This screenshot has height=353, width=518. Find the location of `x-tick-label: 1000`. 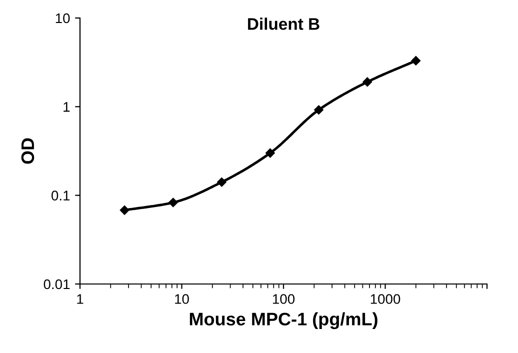

x-tick-label: 1000 is located at coordinates (385, 299).